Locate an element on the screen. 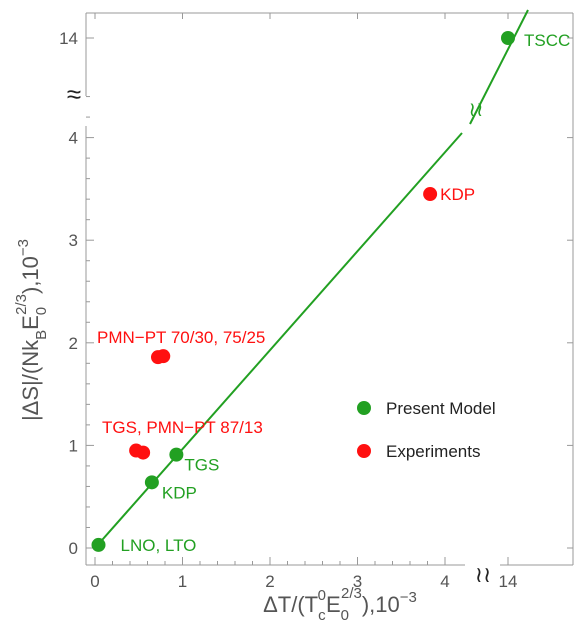  y-tick-label: 14 is located at coordinates (68, 38).